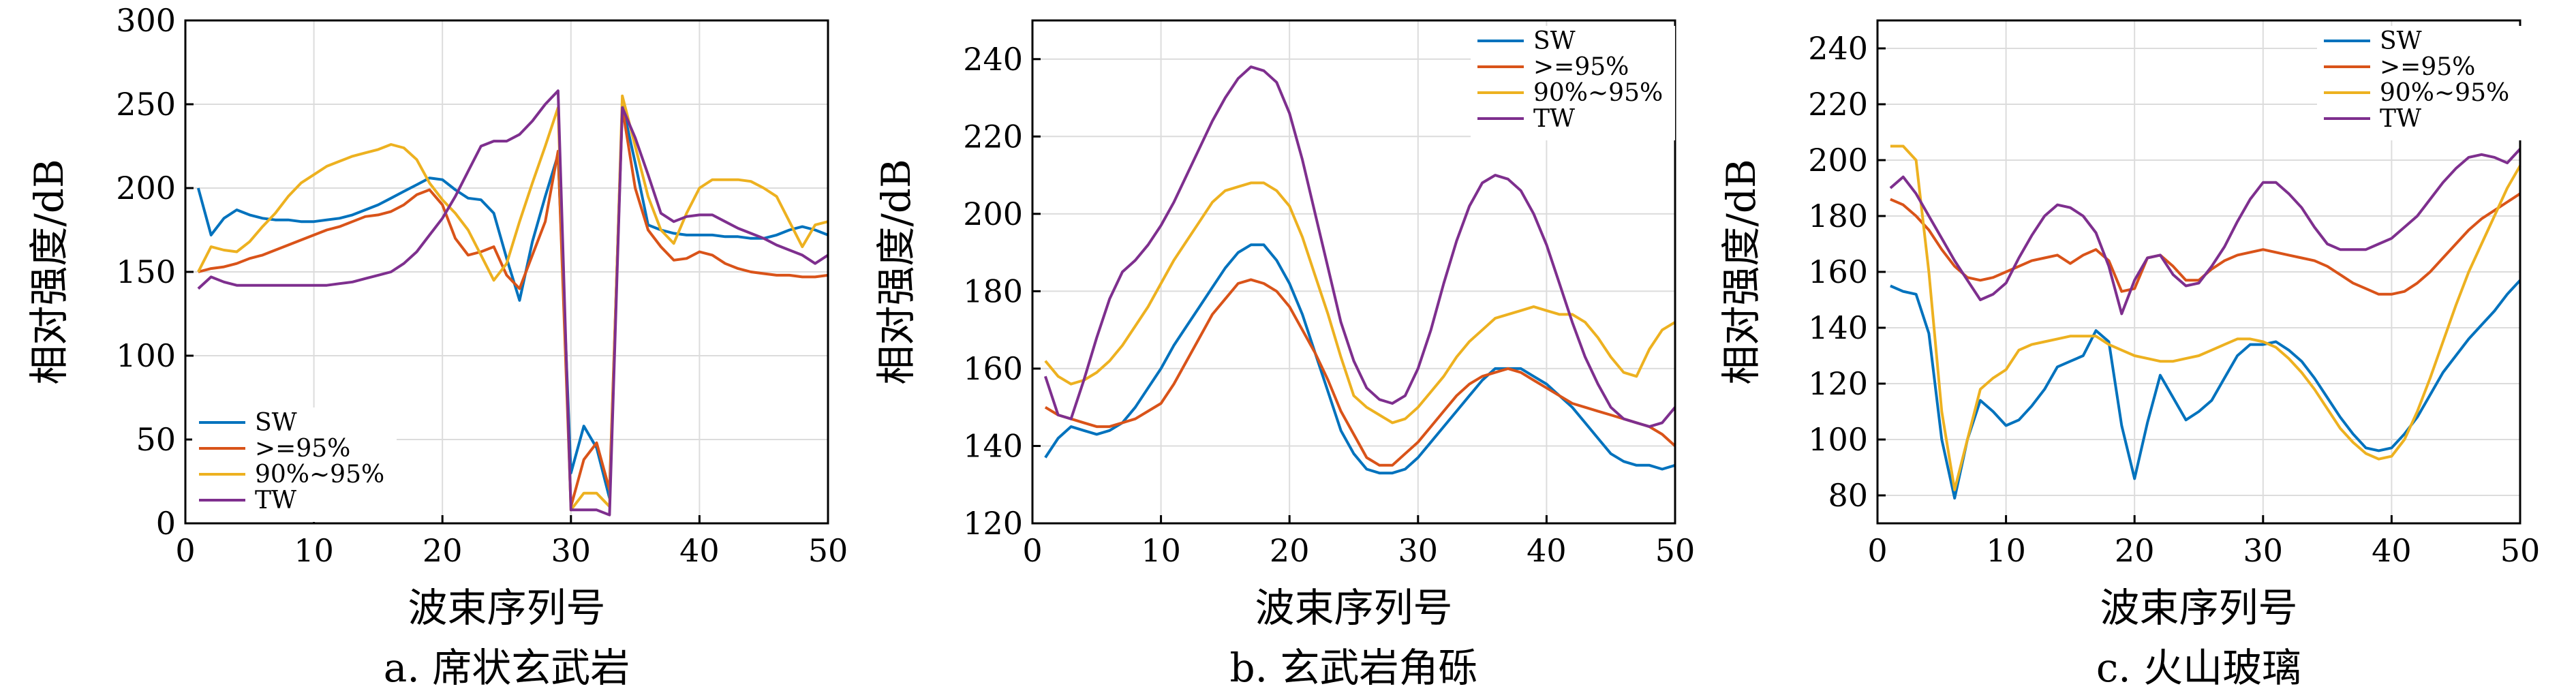 This screenshot has width=2576, height=693. I want to click on y-tick-label: 150, so click(146, 271).